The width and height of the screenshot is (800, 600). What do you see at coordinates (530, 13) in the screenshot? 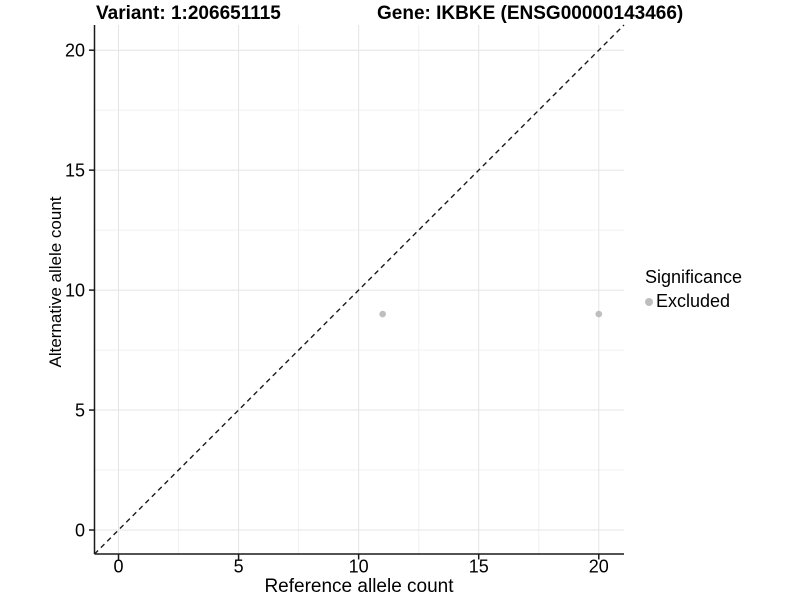
I see `plot-title-gene: Gene: IKBKE (ENSG00000143466)` at bounding box center [530, 13].